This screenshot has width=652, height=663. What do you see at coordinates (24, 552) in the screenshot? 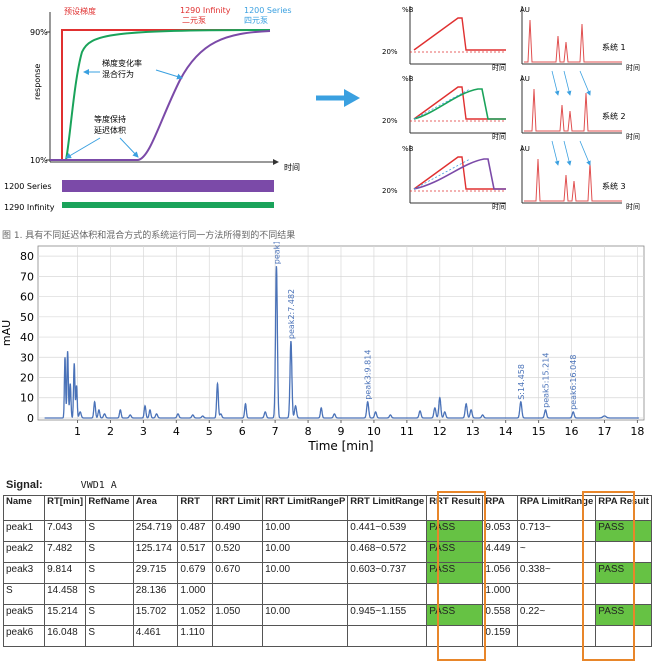
I see `table-cell: peak2` at bounding box center [24, 552].